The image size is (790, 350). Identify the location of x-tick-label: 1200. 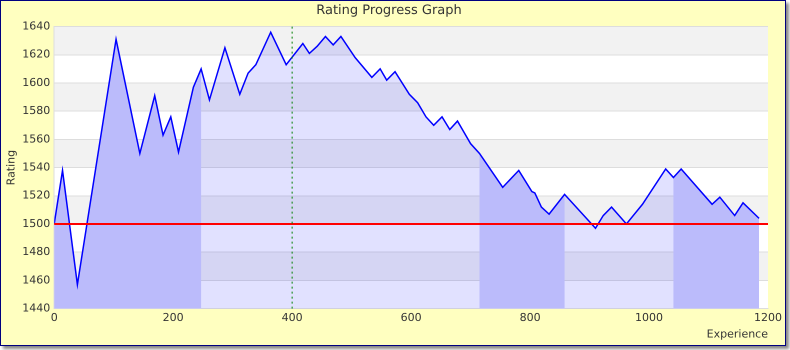
(768, 317).